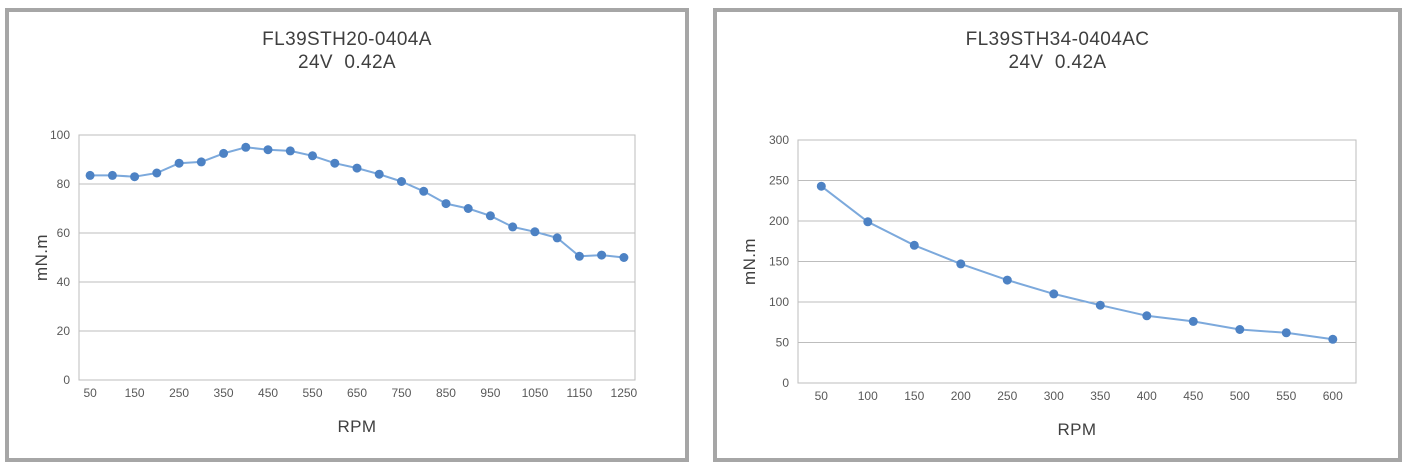  What do you see at coordinates (1054, 396) in the screenshot?
I see `x-tick-label: 300` at bounding box center [1054, 396].